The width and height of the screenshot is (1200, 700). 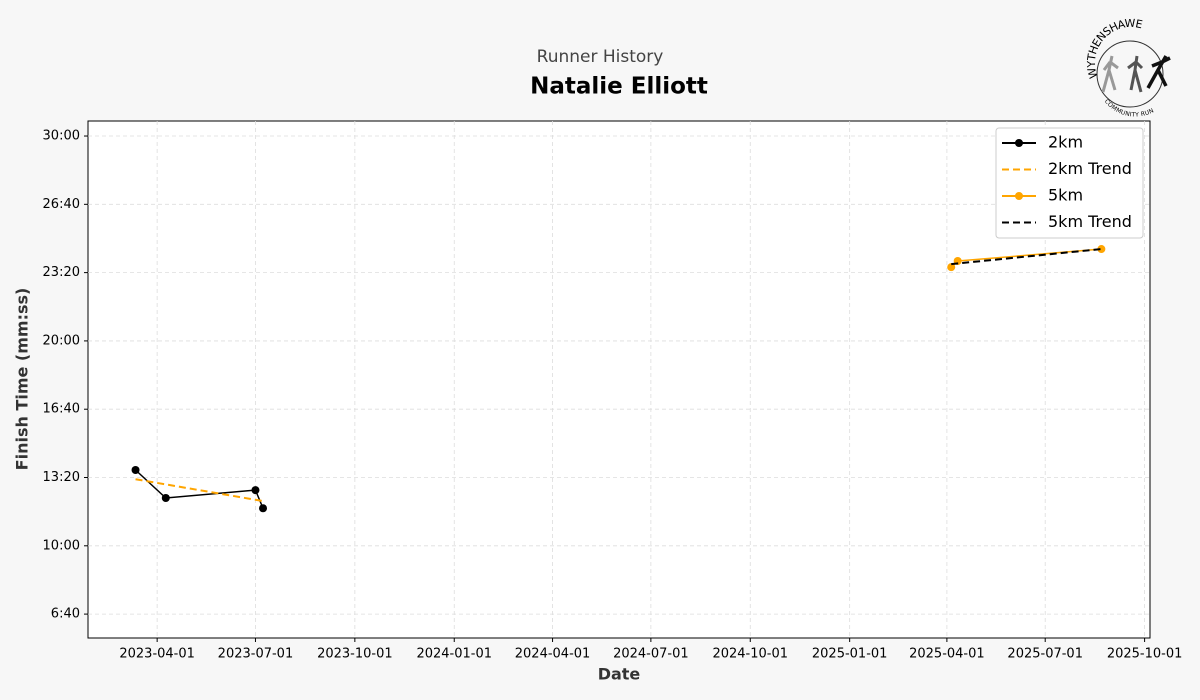 I want to click on x-tick-label: 2024-10-01, so click(x=750, y=654).